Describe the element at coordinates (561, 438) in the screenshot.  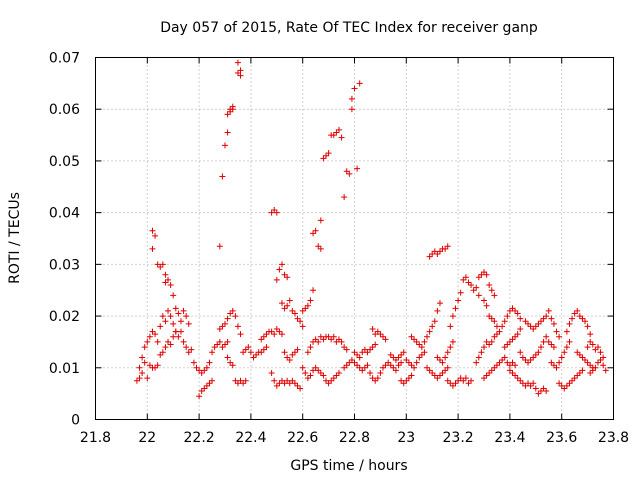
I see `x-tick-label: 23.6` at that location.